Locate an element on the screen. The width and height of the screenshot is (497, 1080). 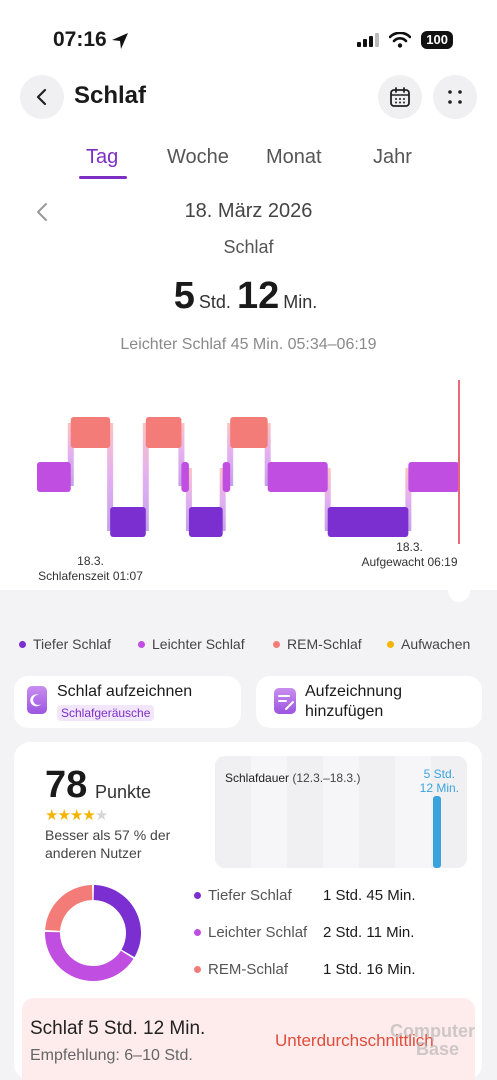
weekly-chart-value: 5 Std. 12 Min. is located at coordinates (439, 781).